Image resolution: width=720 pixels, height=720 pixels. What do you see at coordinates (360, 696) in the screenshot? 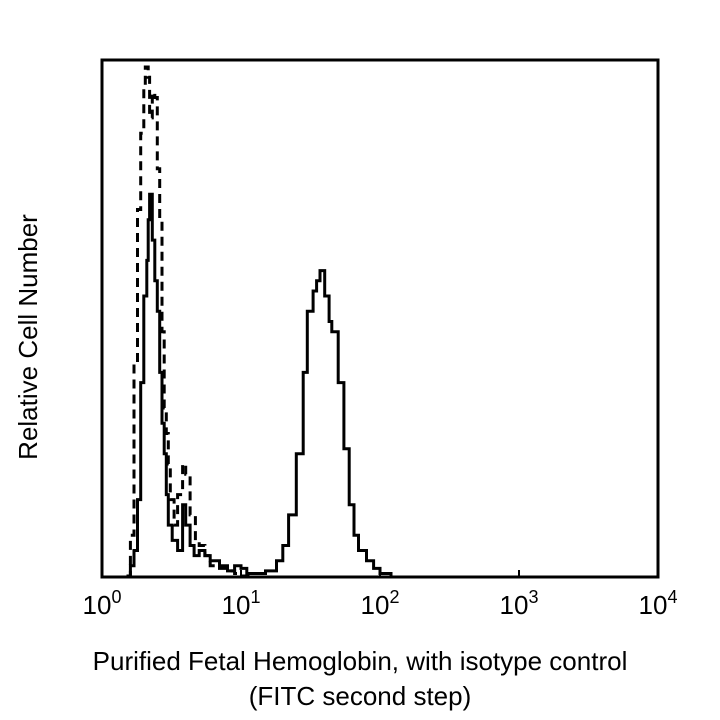
I see `x-axis-label-line2: (FITC second step)` at bounding box center [360, 696].